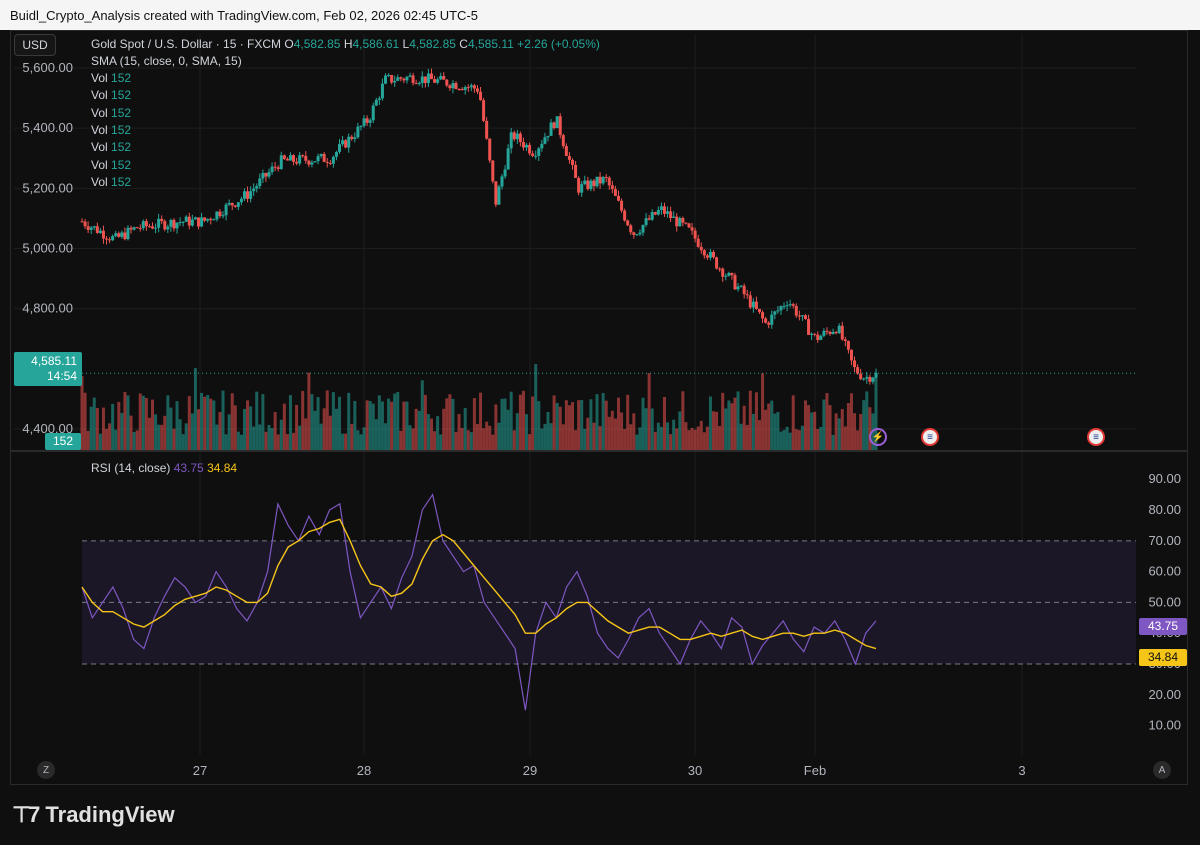 Image resolution: width=1200 pixels, height=845 pixels. I want to click on auto-scale-button: A, so click(1162, 770).